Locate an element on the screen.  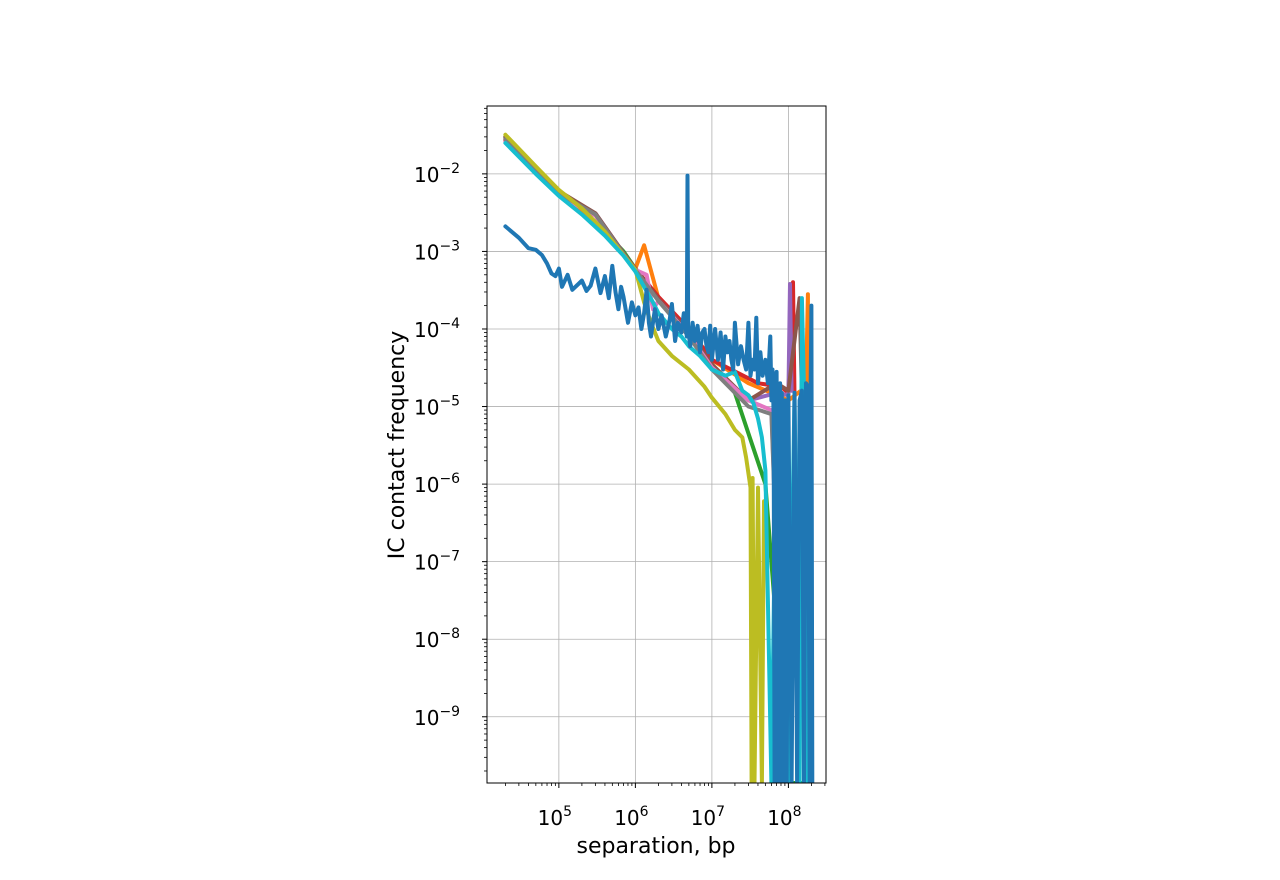
y-tick-label: 10⁻³ is located at coordinates (437, 251).